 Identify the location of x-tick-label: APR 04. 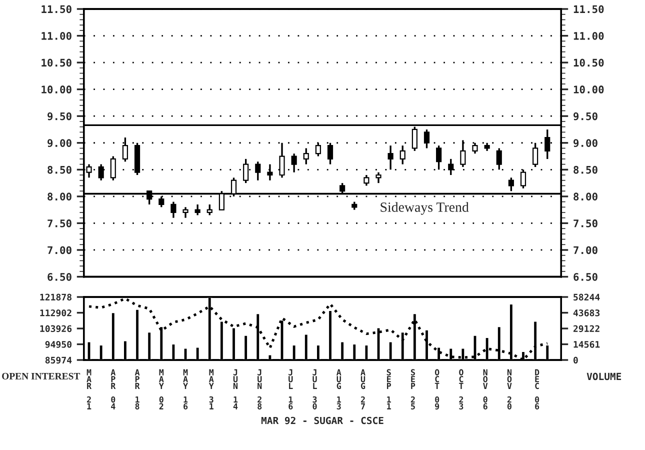
(113, 389).